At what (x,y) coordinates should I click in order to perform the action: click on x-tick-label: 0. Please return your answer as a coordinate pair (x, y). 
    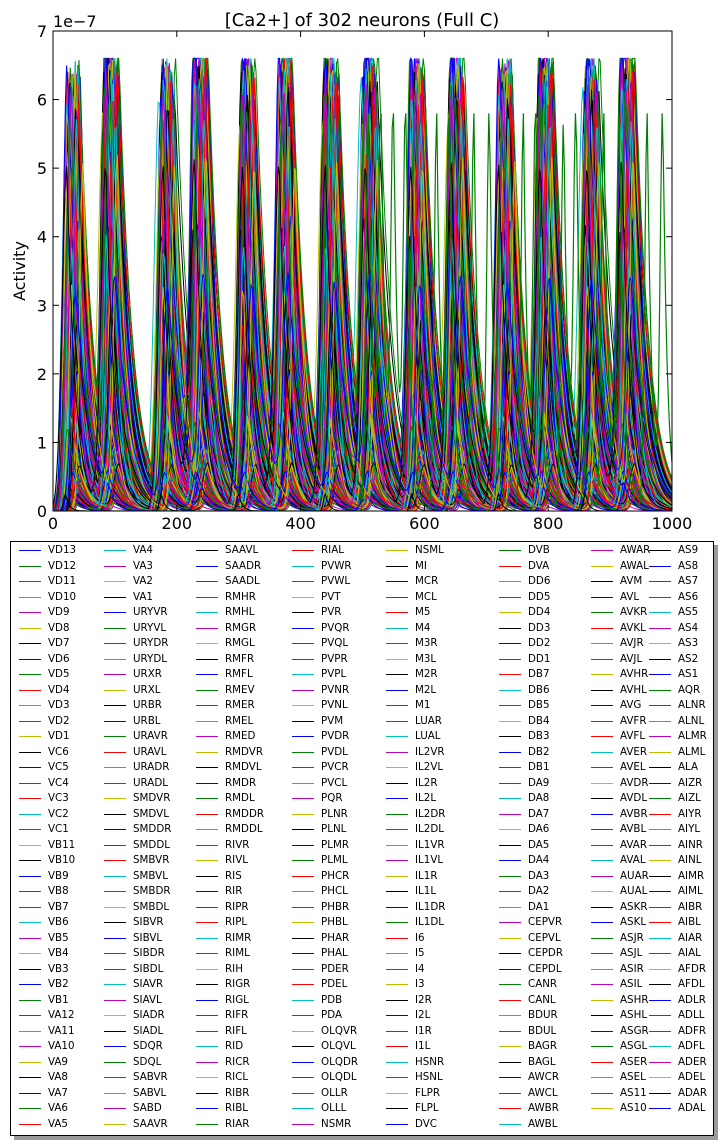
    Looking at the image, I should click on (53, 523).